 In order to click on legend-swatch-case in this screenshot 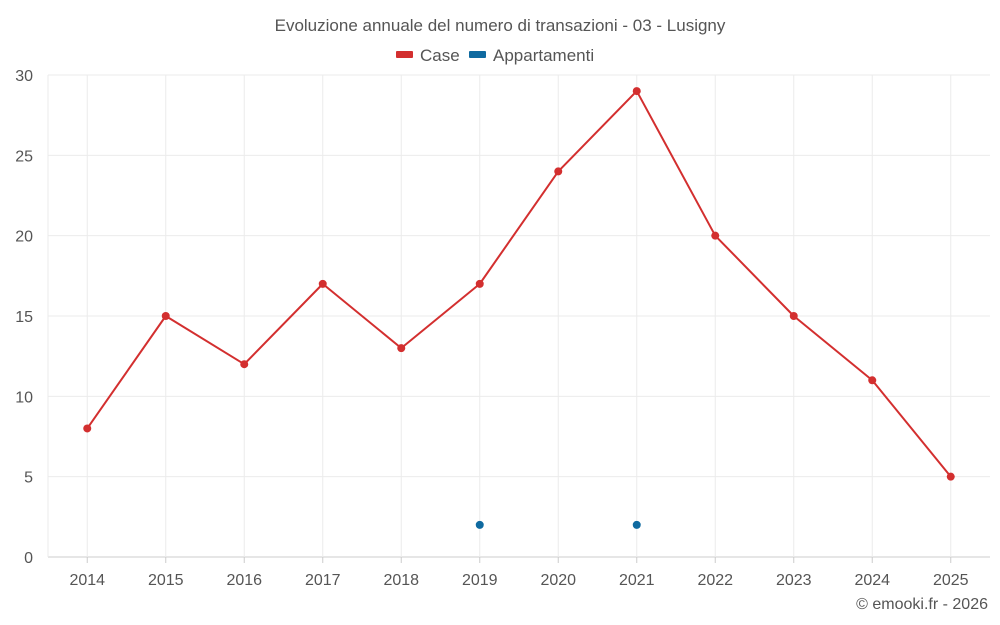, I will do `click(404, 54)`.